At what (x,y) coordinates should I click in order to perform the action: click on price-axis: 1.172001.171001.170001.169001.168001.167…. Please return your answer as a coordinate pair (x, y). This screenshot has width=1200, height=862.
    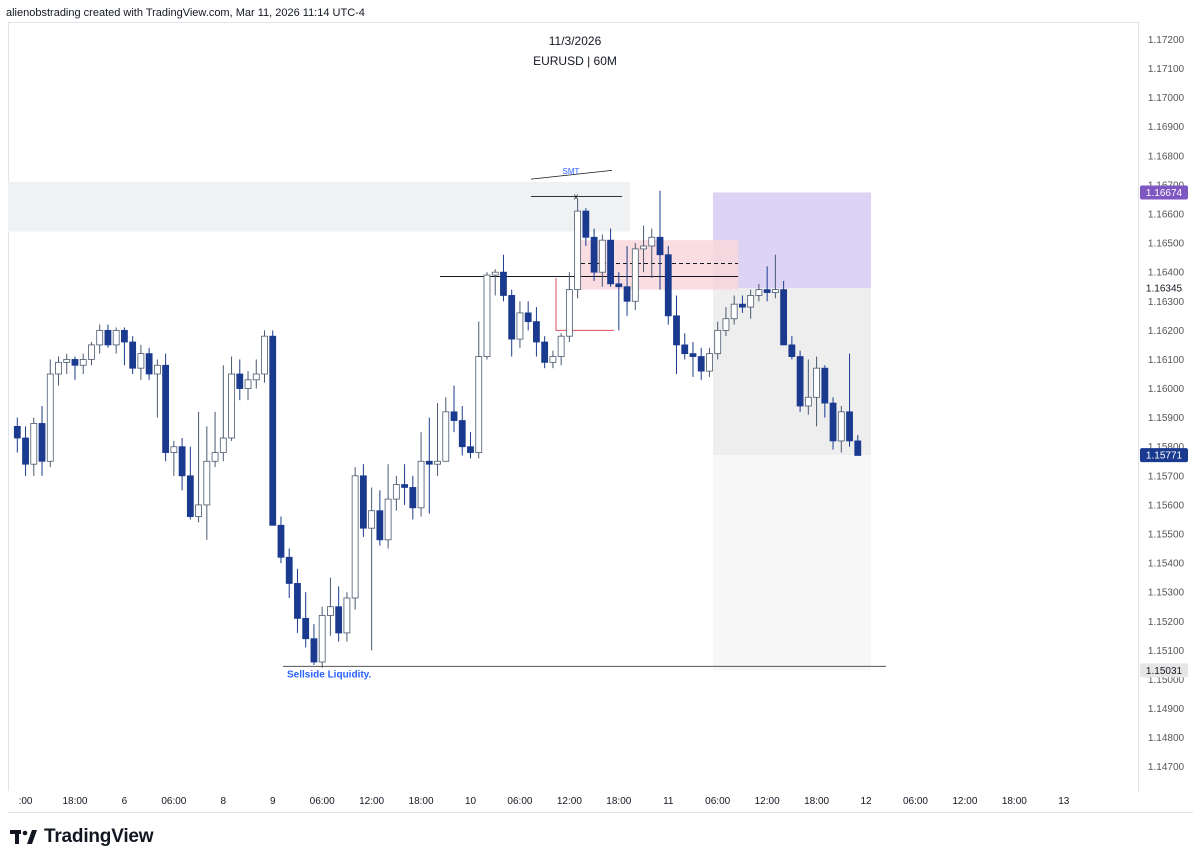
    Looking at the image, I should click on (1166, 404).